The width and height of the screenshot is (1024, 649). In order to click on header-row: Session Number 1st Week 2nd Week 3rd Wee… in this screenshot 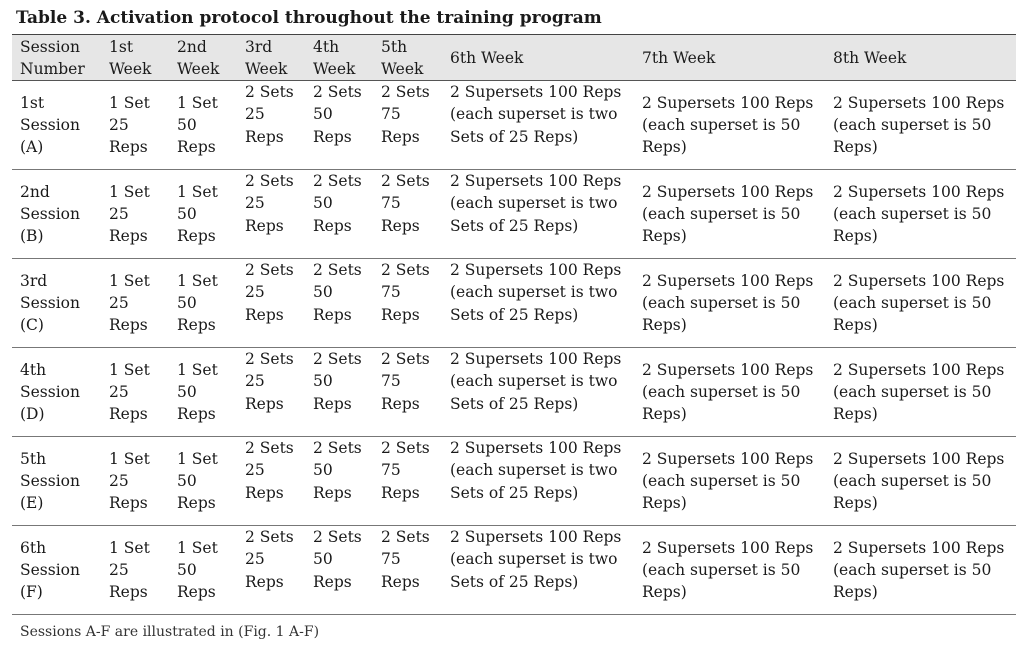, I will do `click(514, 57)`.